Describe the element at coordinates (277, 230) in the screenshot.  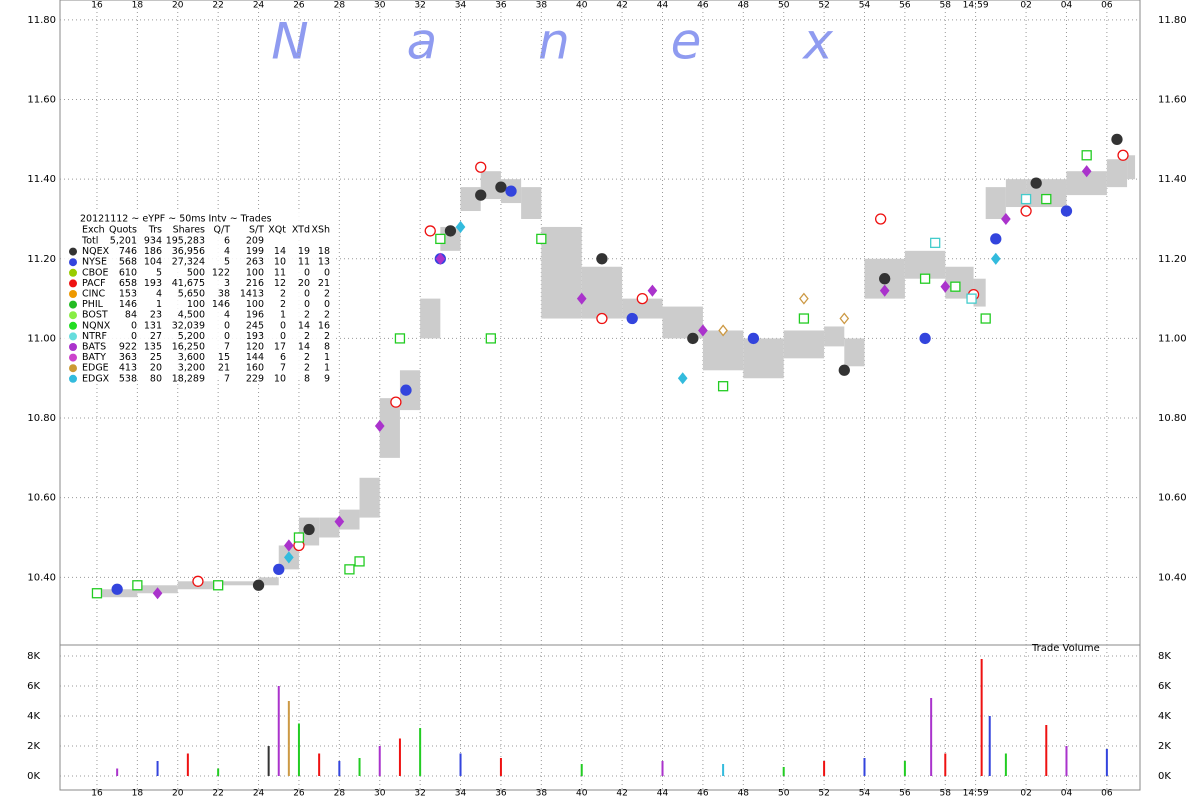
I see `table-header: XQt` at that location.